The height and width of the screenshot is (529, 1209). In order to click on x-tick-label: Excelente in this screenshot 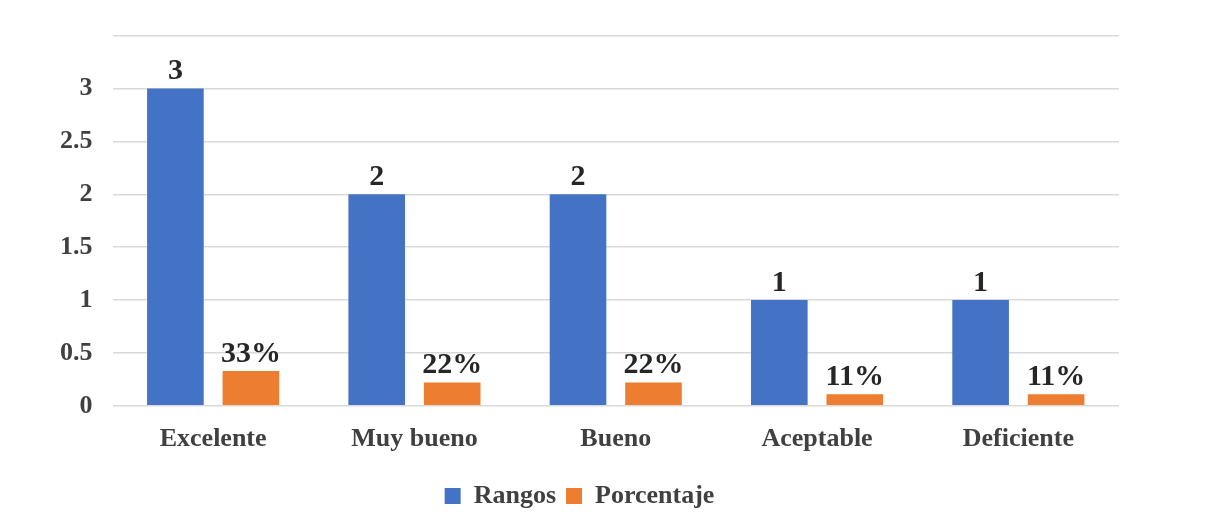, I will do `click(213, 438)`.